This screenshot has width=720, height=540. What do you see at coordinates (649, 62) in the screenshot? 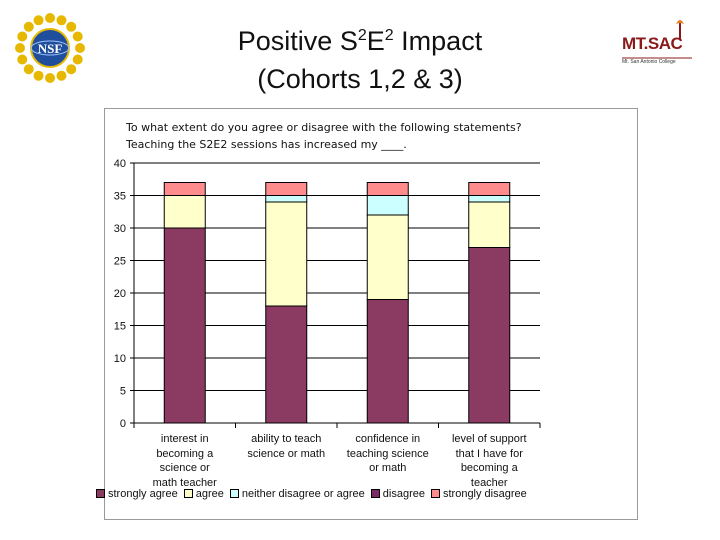
I see `mtsac-subtext: Mt. San Antonio College` at bounding box center [649, 62].